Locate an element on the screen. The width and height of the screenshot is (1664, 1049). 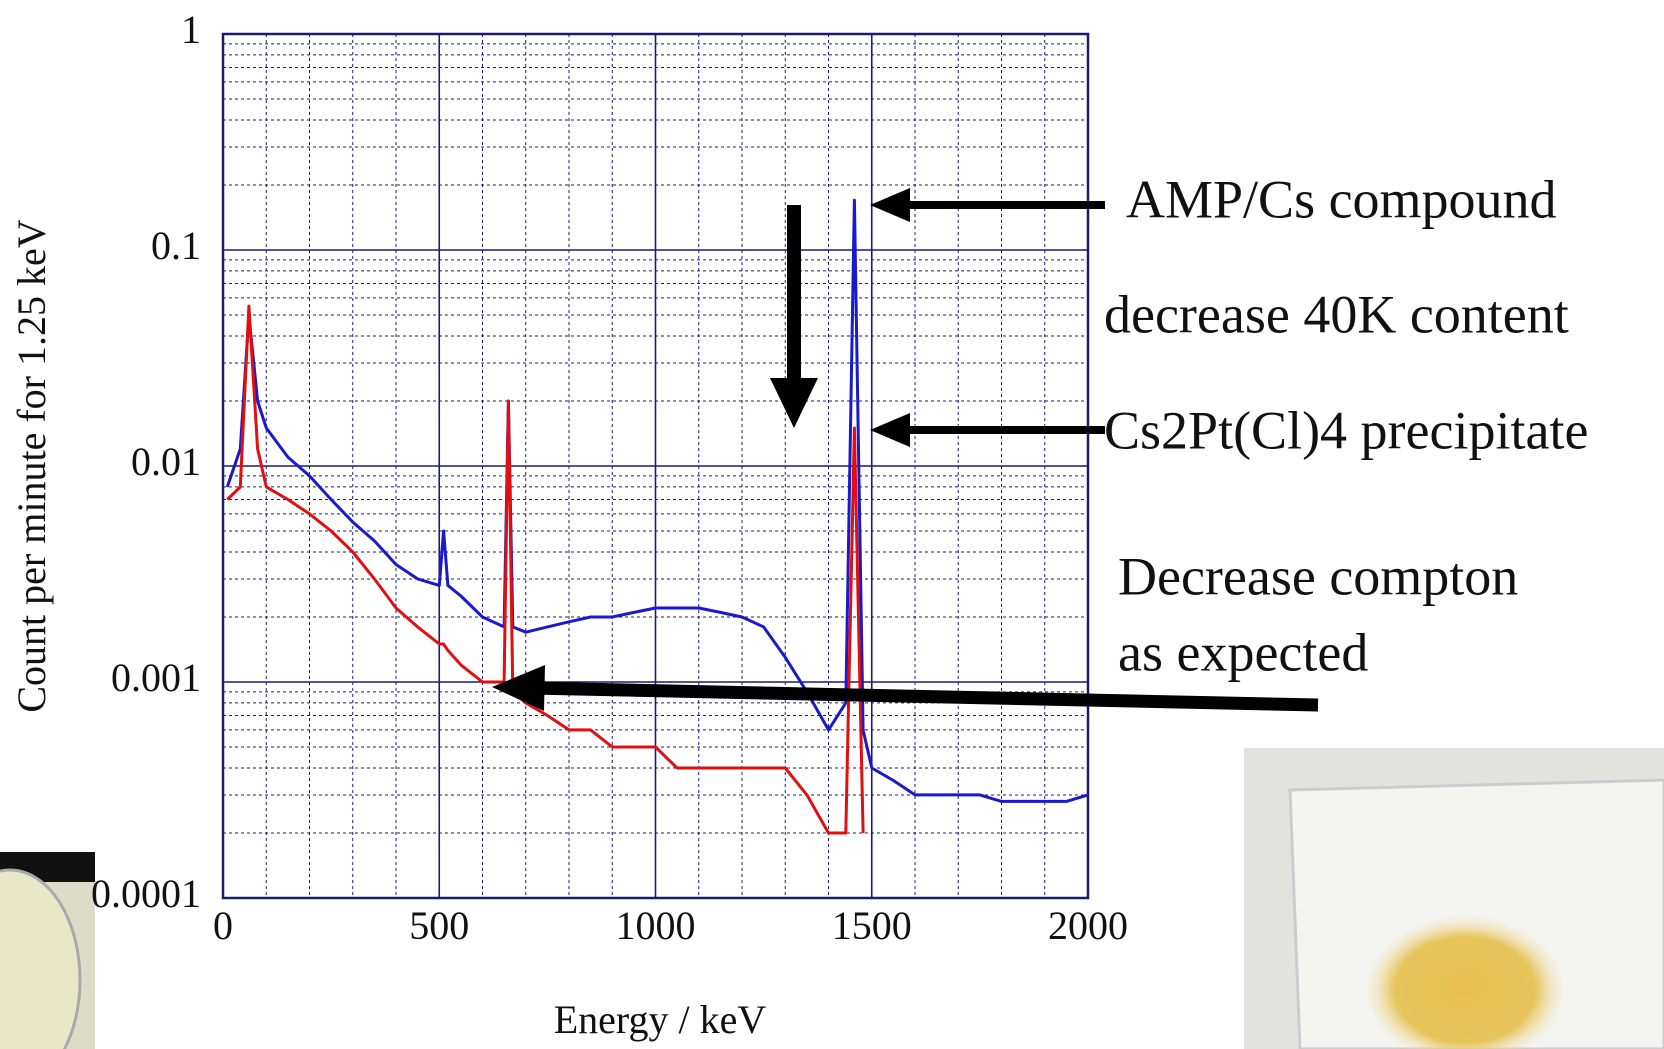
y-tick-label: 0.001 is located at coordinates (156, 677).